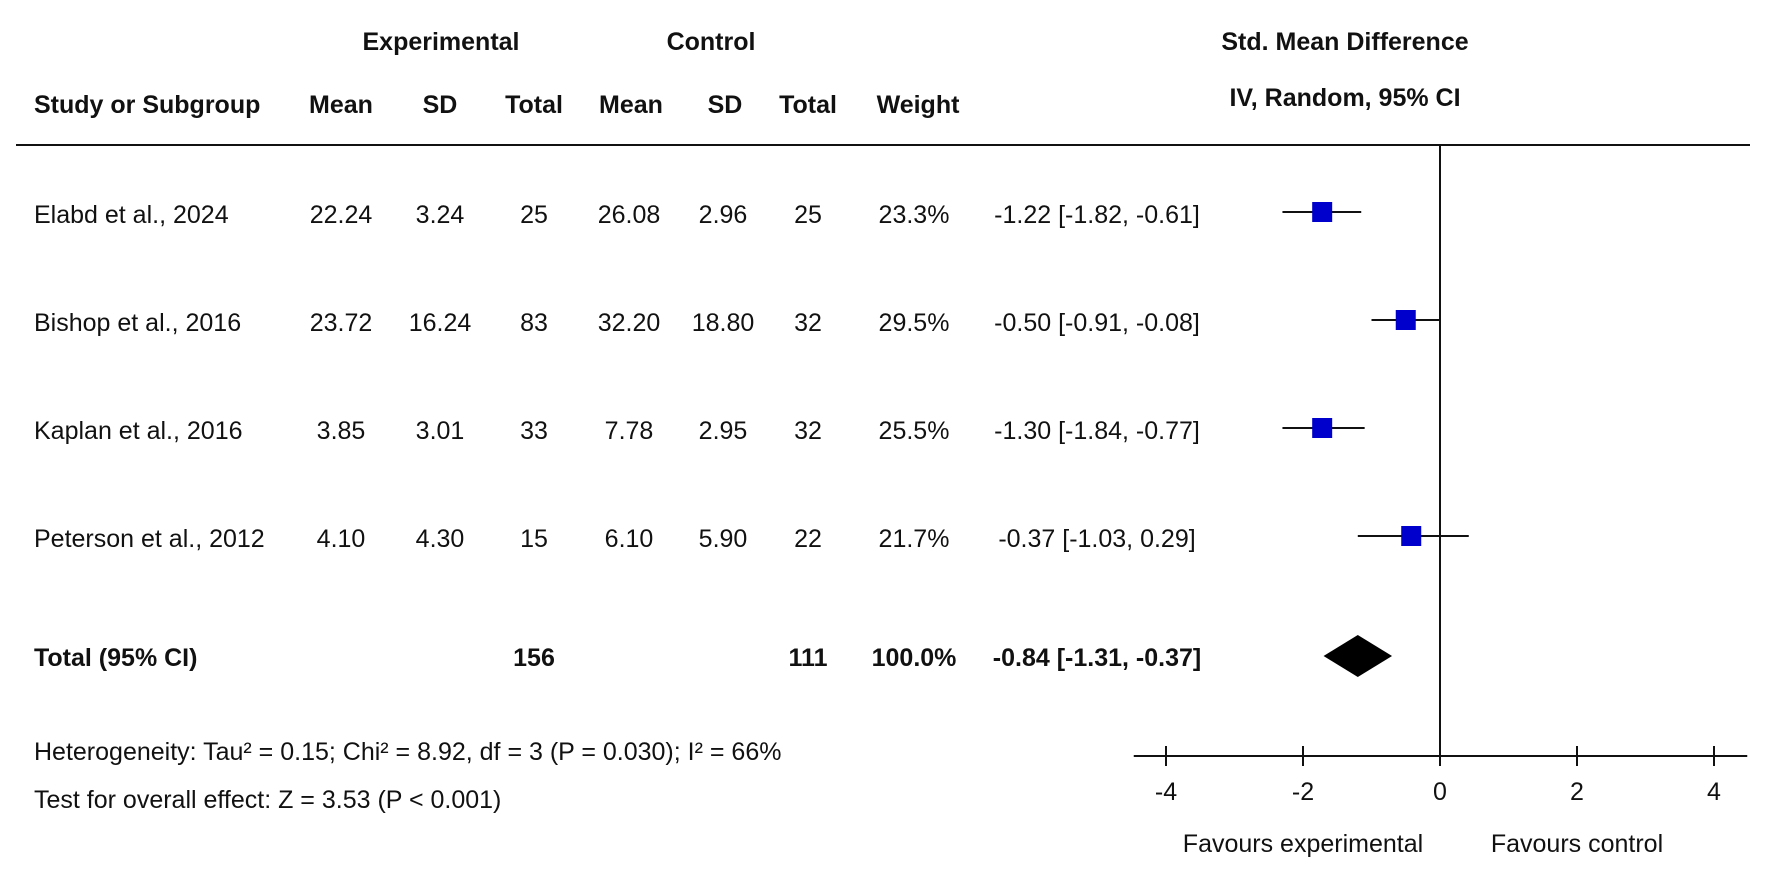 Image resolution: width=1779 pixels, height=884 pixels. What do you see at coordinates (629, 215) in the screenshot?
I see `ctl-mean: 26.08` at bounding box center [629, 215].